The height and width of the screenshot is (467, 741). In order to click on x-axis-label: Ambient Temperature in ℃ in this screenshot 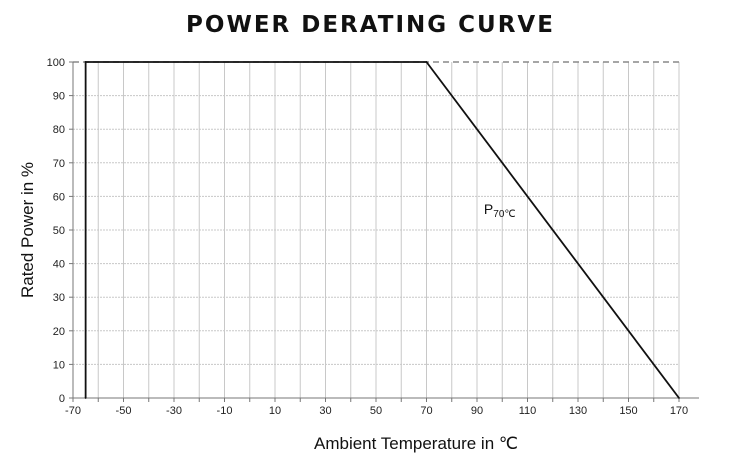, I will do `click(416, 443)`.